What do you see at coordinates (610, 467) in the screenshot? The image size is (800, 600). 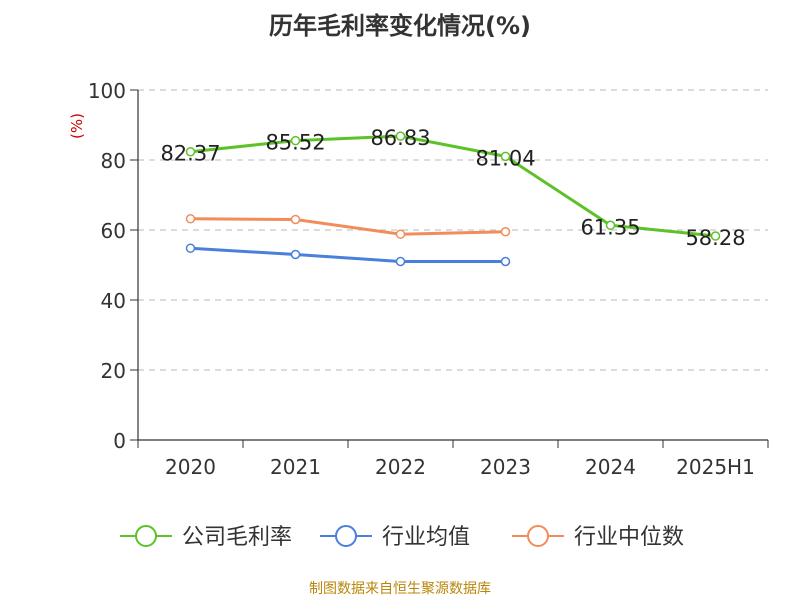 I see `x-tick-label: 2024` at bounding box center [610, 467].